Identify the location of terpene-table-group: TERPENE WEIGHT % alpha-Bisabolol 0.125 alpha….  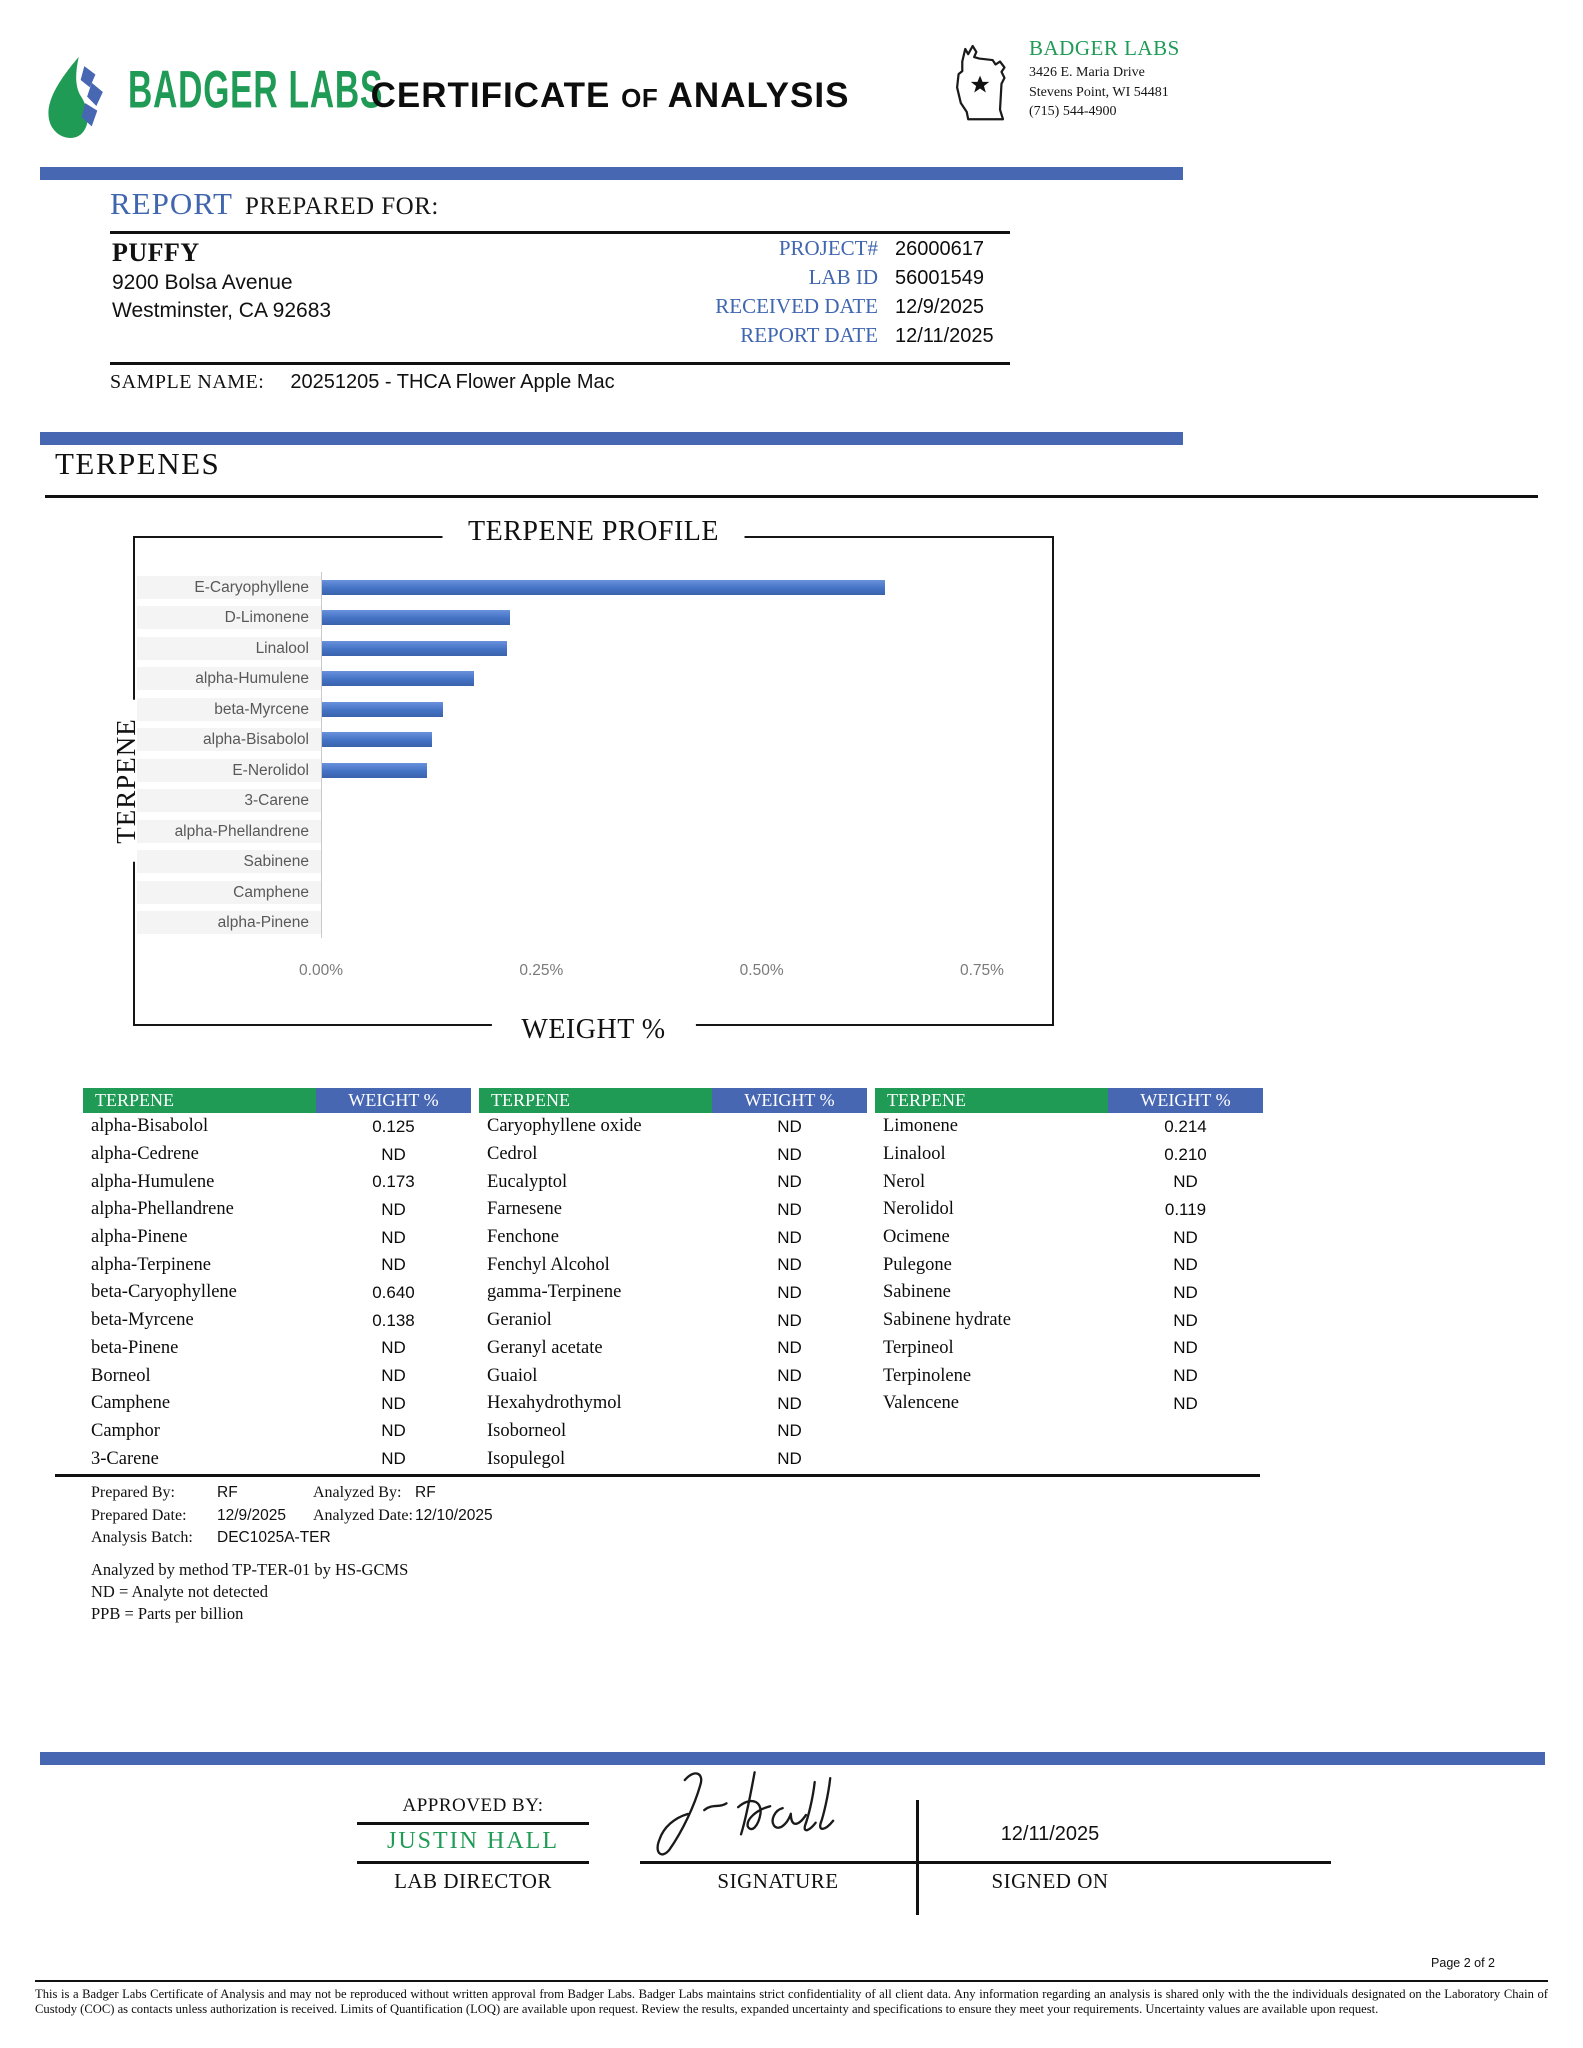
(277, 1280).